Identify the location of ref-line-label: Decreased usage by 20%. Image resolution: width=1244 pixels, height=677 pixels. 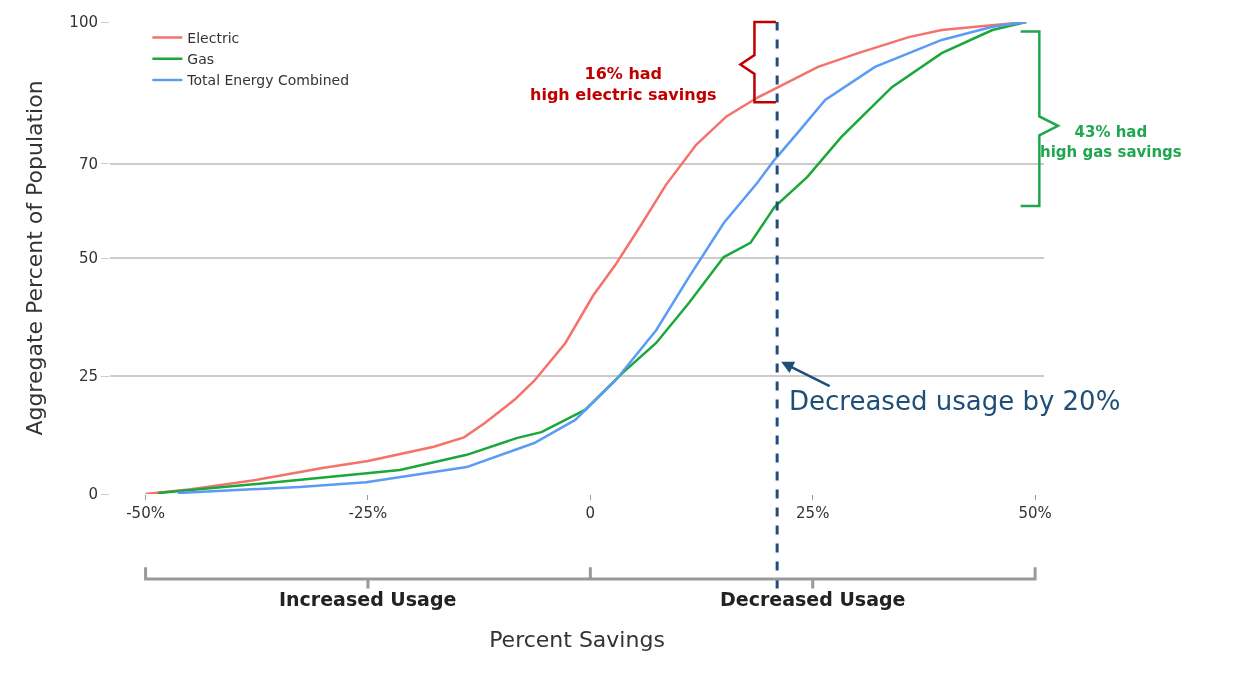
(955, 401).